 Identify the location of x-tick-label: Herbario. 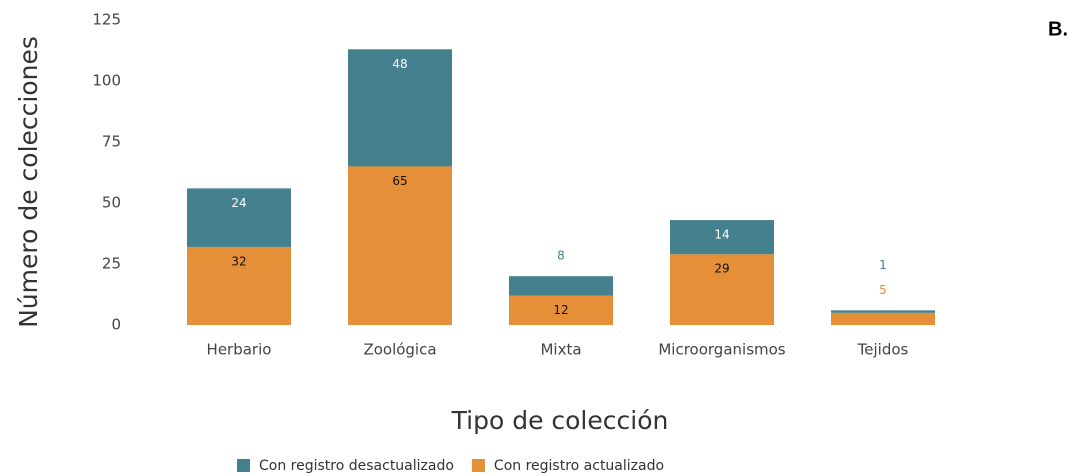
(239, 350).